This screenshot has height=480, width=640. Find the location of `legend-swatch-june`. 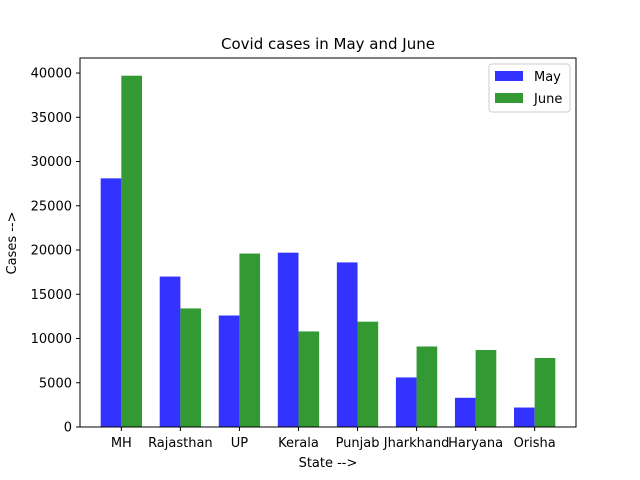

legend-swatch-june is located at coordinates (509, 98).